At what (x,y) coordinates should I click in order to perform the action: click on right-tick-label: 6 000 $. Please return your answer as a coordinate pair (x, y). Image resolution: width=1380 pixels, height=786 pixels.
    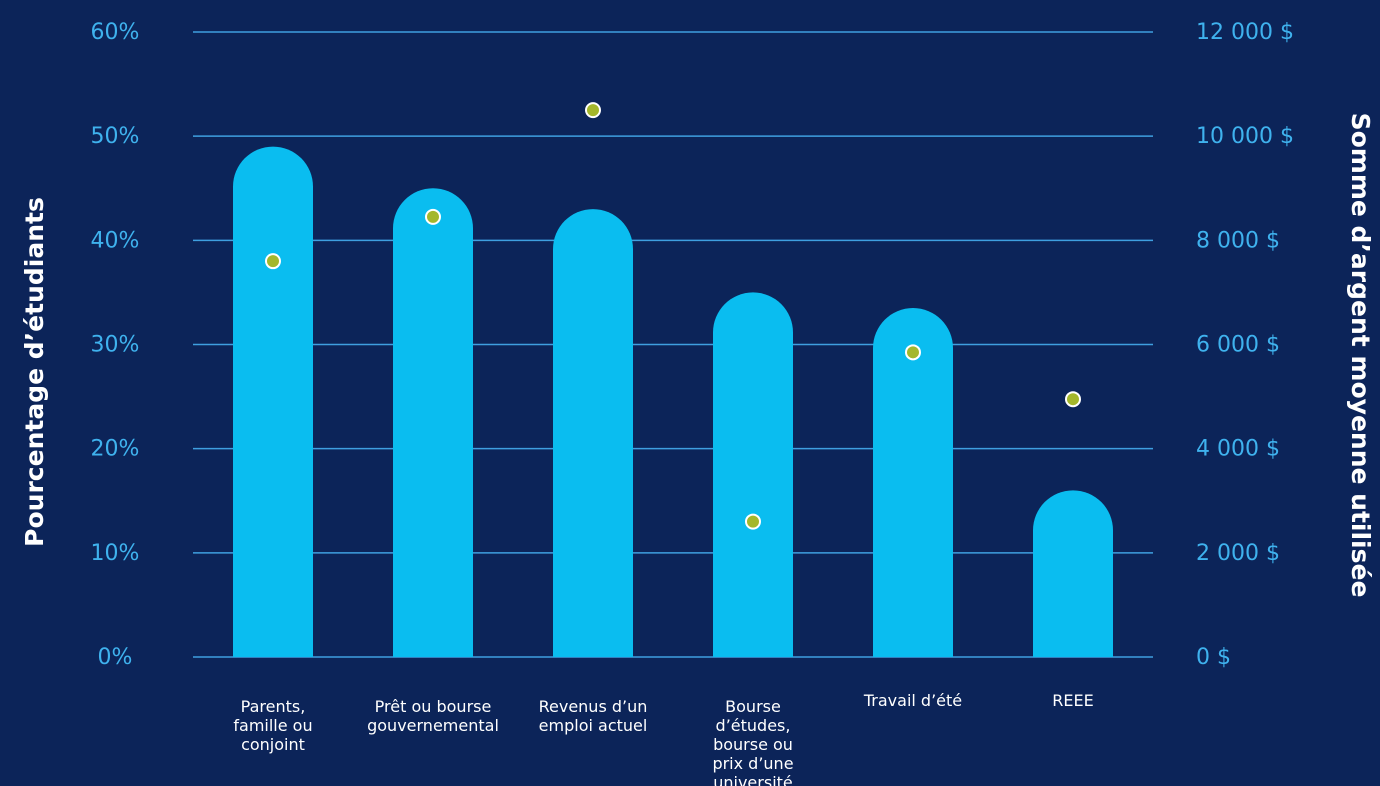
    Looking at the image, I should click on (1238, 345).